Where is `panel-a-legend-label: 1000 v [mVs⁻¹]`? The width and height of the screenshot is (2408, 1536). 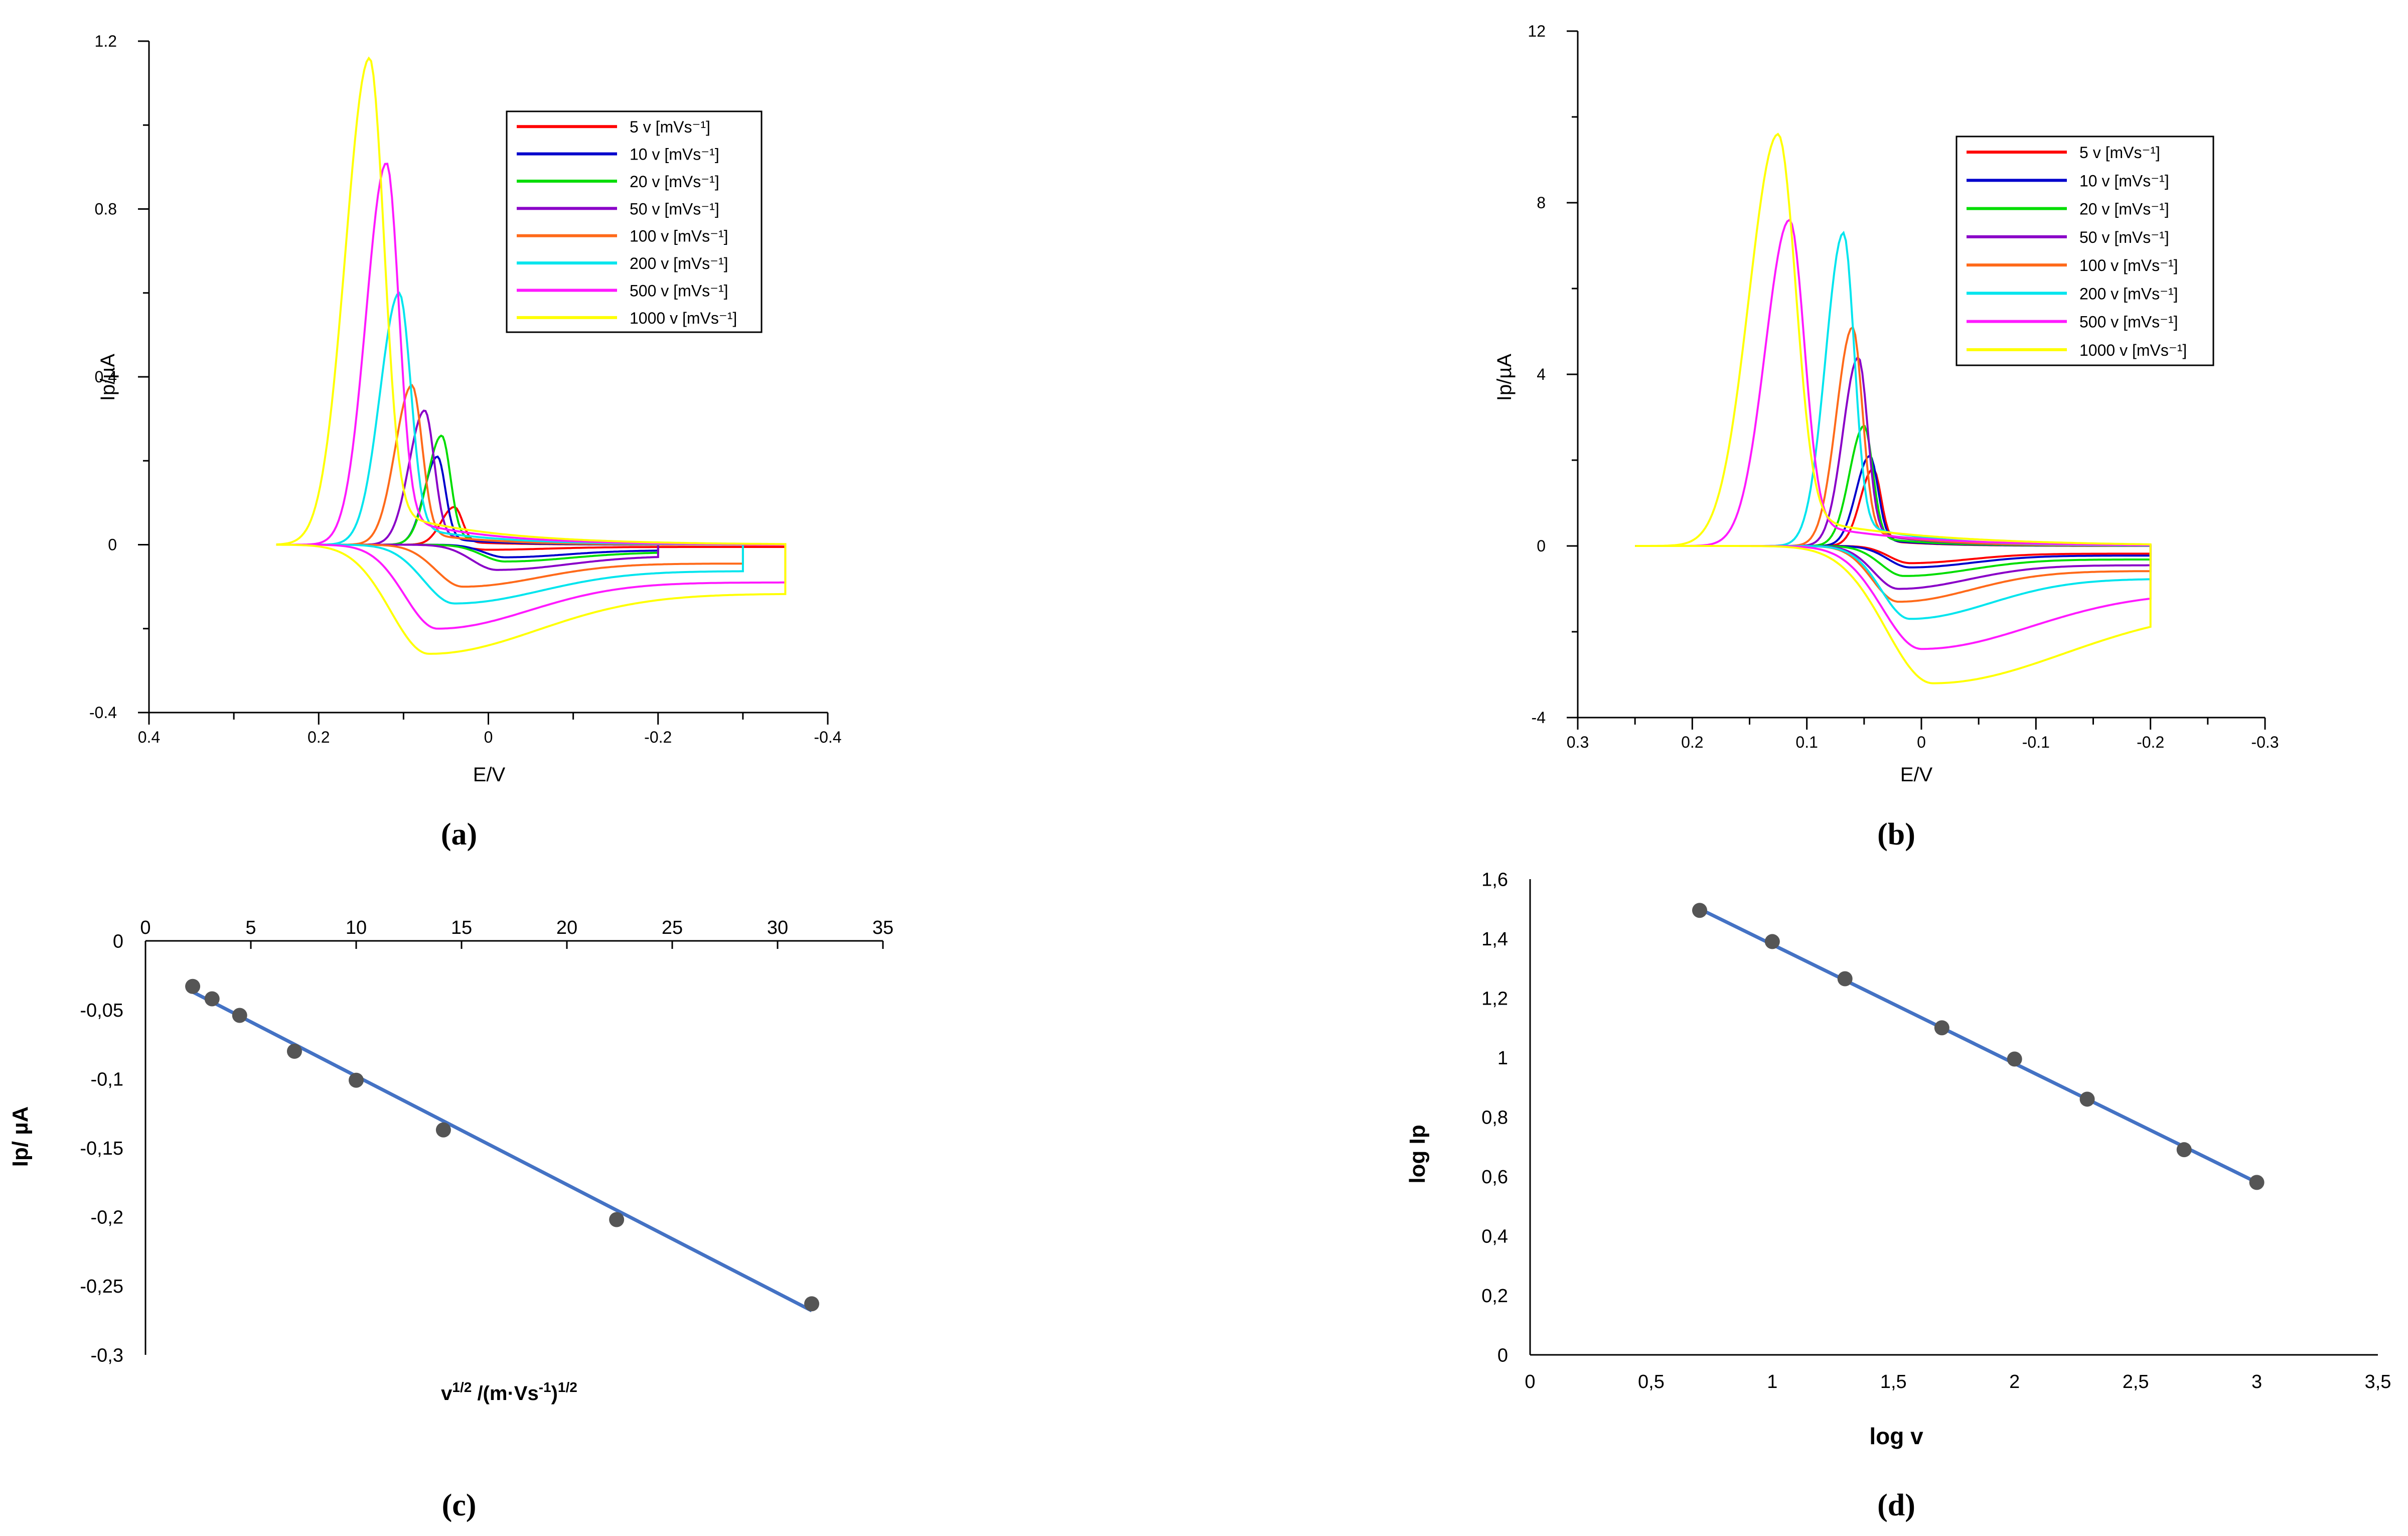
panel-a-legend-label: 1000 v [mVs⁻¹] is located at coordinates (683, 318).